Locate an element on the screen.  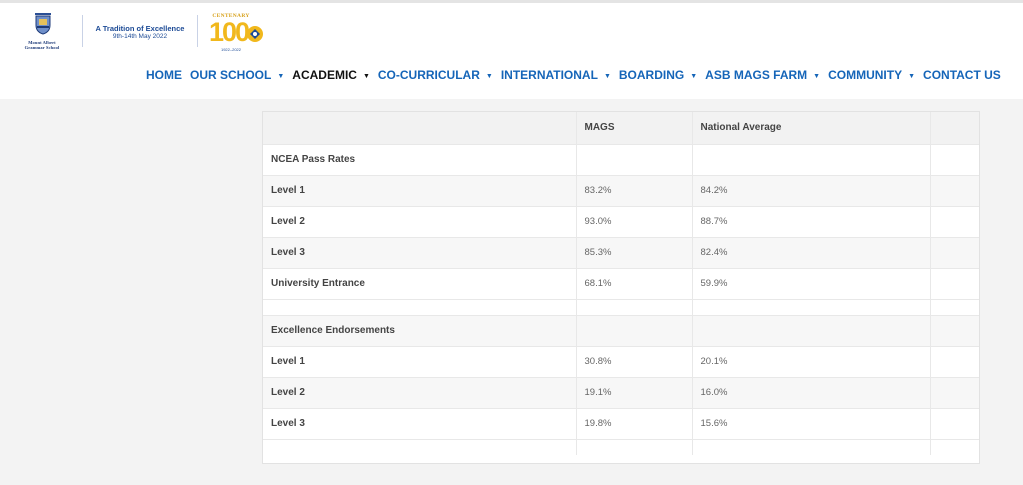
column-header: MAGS is located at coordinates (634, 128).